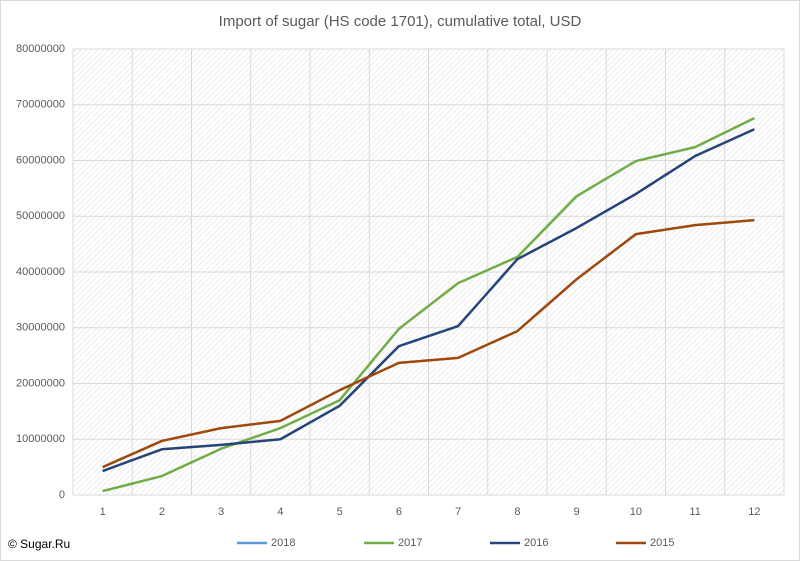  What do you see at coordinates (458, 512) in the screenshot?
I see `x-tick-label: 7` at bounding box center [458, 512].